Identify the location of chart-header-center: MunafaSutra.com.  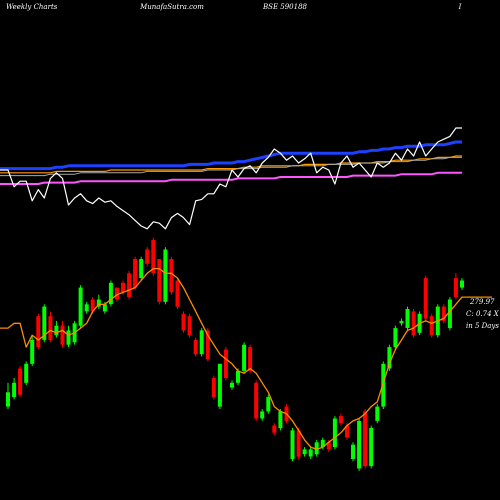
(171, 7).